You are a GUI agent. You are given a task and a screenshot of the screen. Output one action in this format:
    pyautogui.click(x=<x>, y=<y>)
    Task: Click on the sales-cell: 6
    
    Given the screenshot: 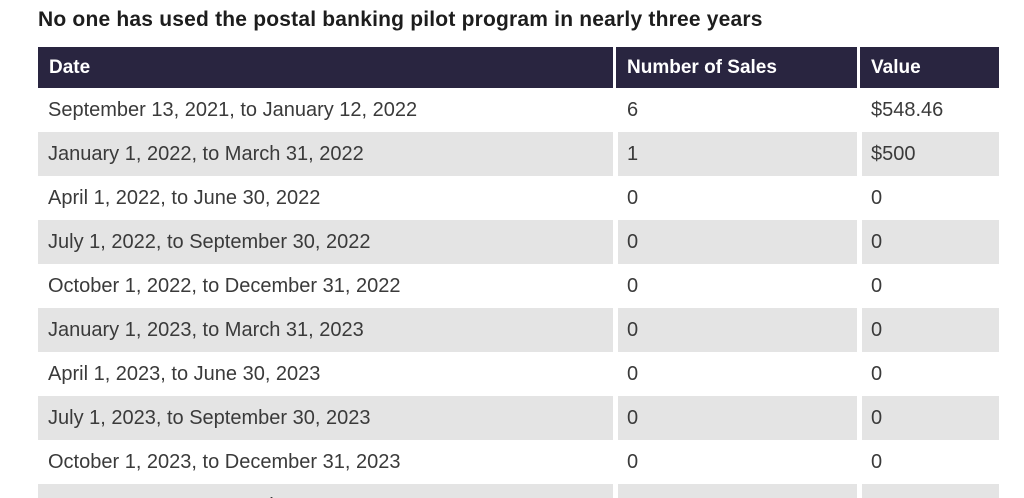 What is the action you would take?
    pyautogui.click(x=735, y=110)
    